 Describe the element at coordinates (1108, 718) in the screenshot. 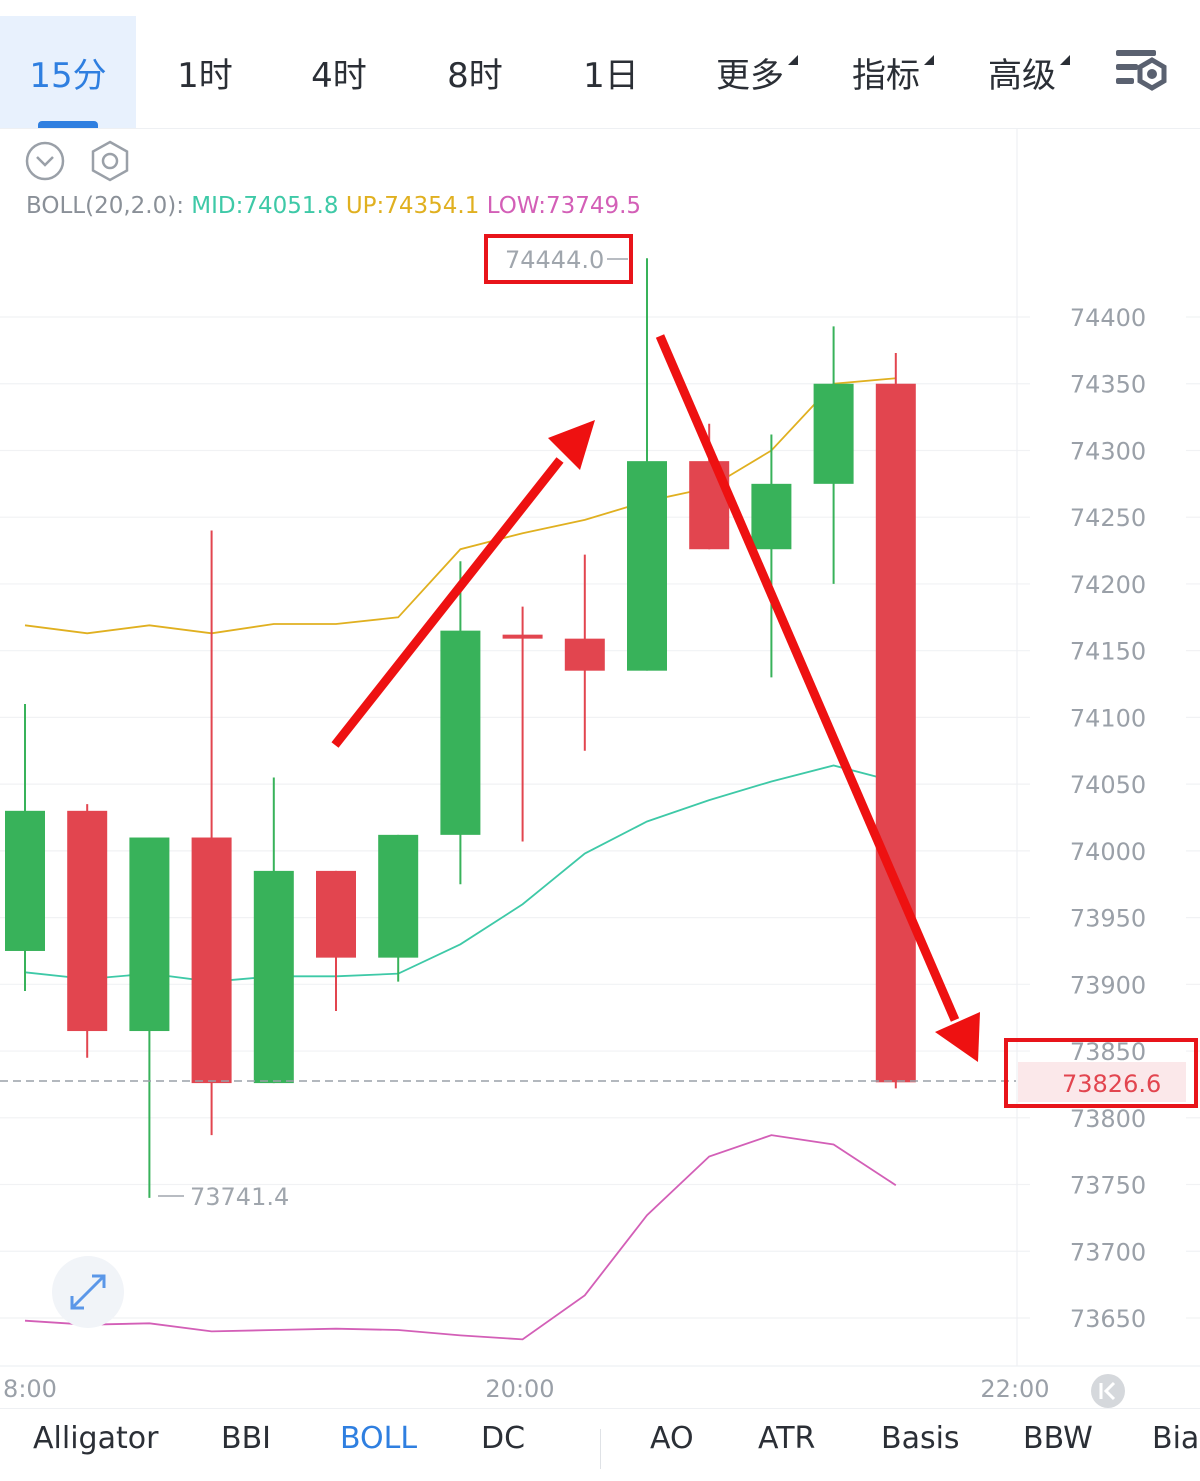

I see `y-tick-label: 74100` at that location.